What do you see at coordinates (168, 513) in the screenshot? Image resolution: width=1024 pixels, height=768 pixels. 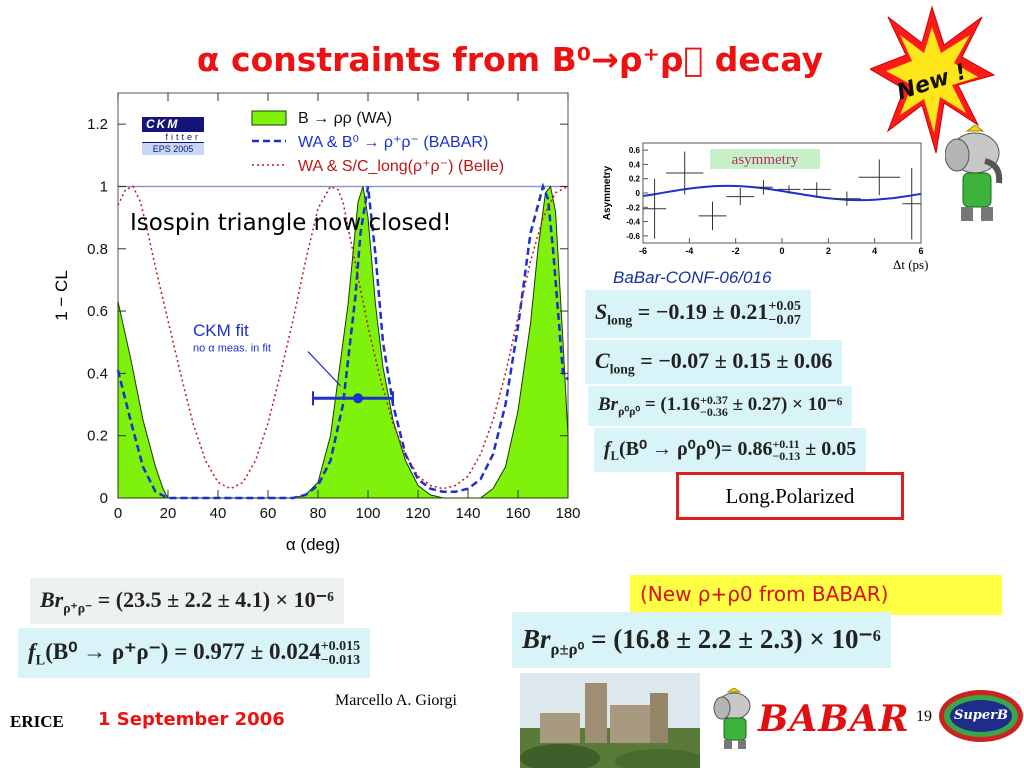 I see `x-tick-label: 20` at bounding box center [168, 513].